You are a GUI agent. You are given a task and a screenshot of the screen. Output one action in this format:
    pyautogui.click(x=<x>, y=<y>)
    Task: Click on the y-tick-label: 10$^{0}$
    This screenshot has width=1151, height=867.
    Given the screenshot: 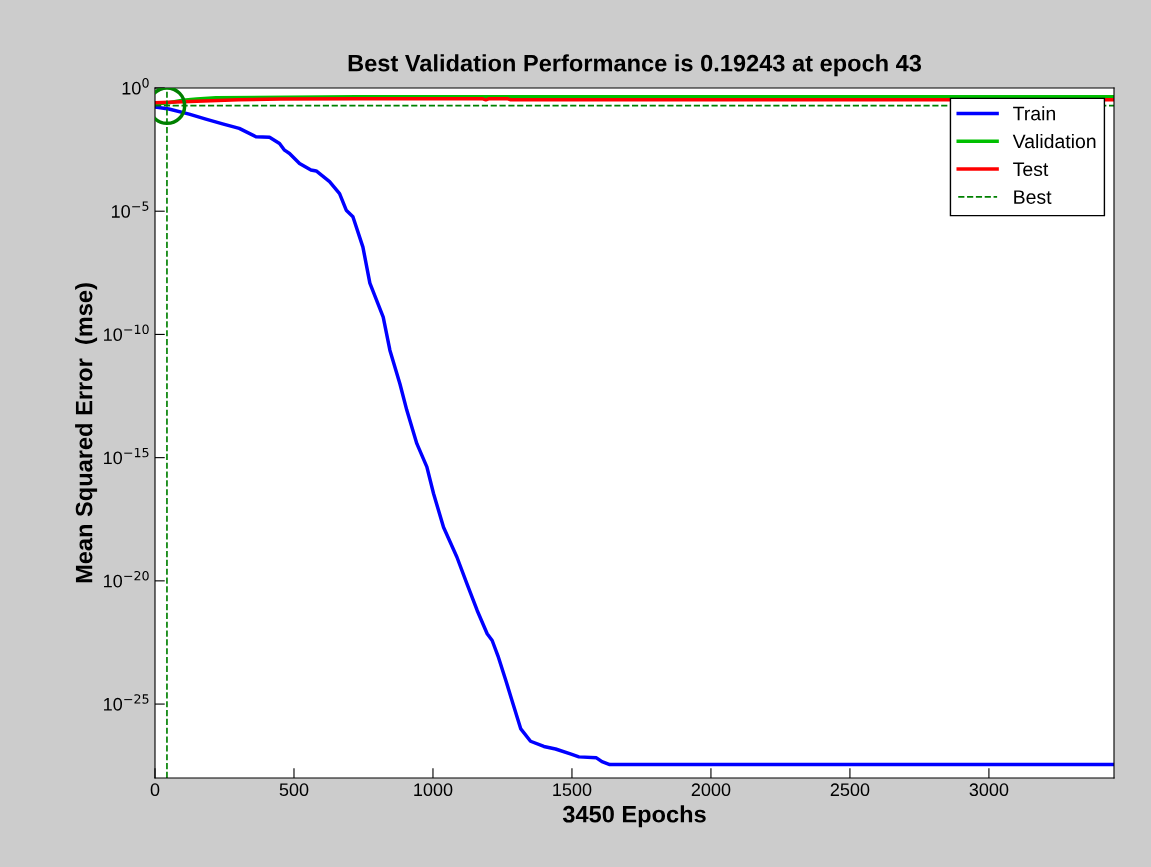 What is the action you would take?
    pyautogui.click(x=135, y=86)
    